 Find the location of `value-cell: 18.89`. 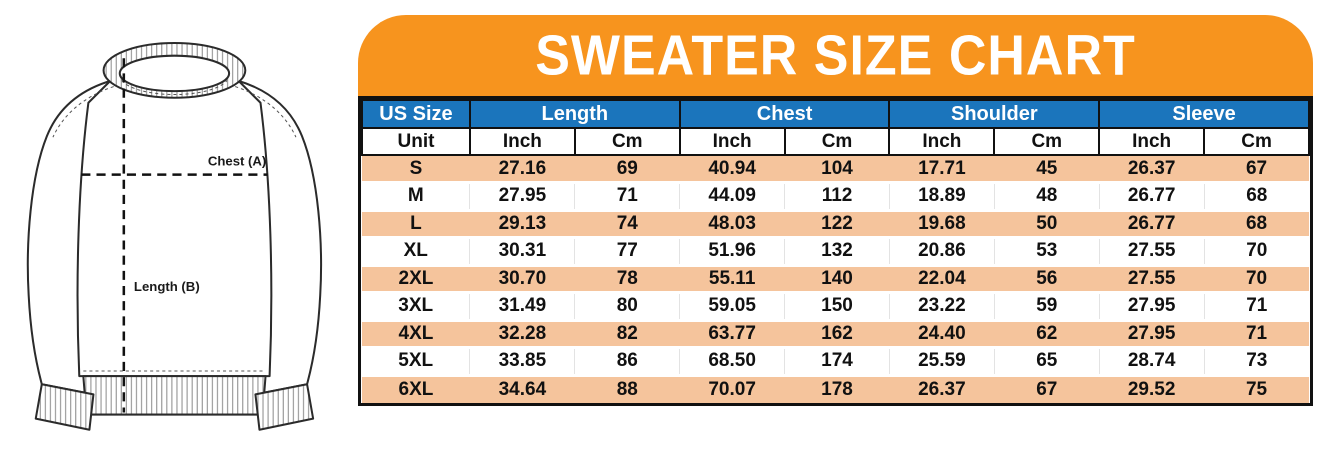

value-cell: 18.89 is located at coordinates (941, 197).